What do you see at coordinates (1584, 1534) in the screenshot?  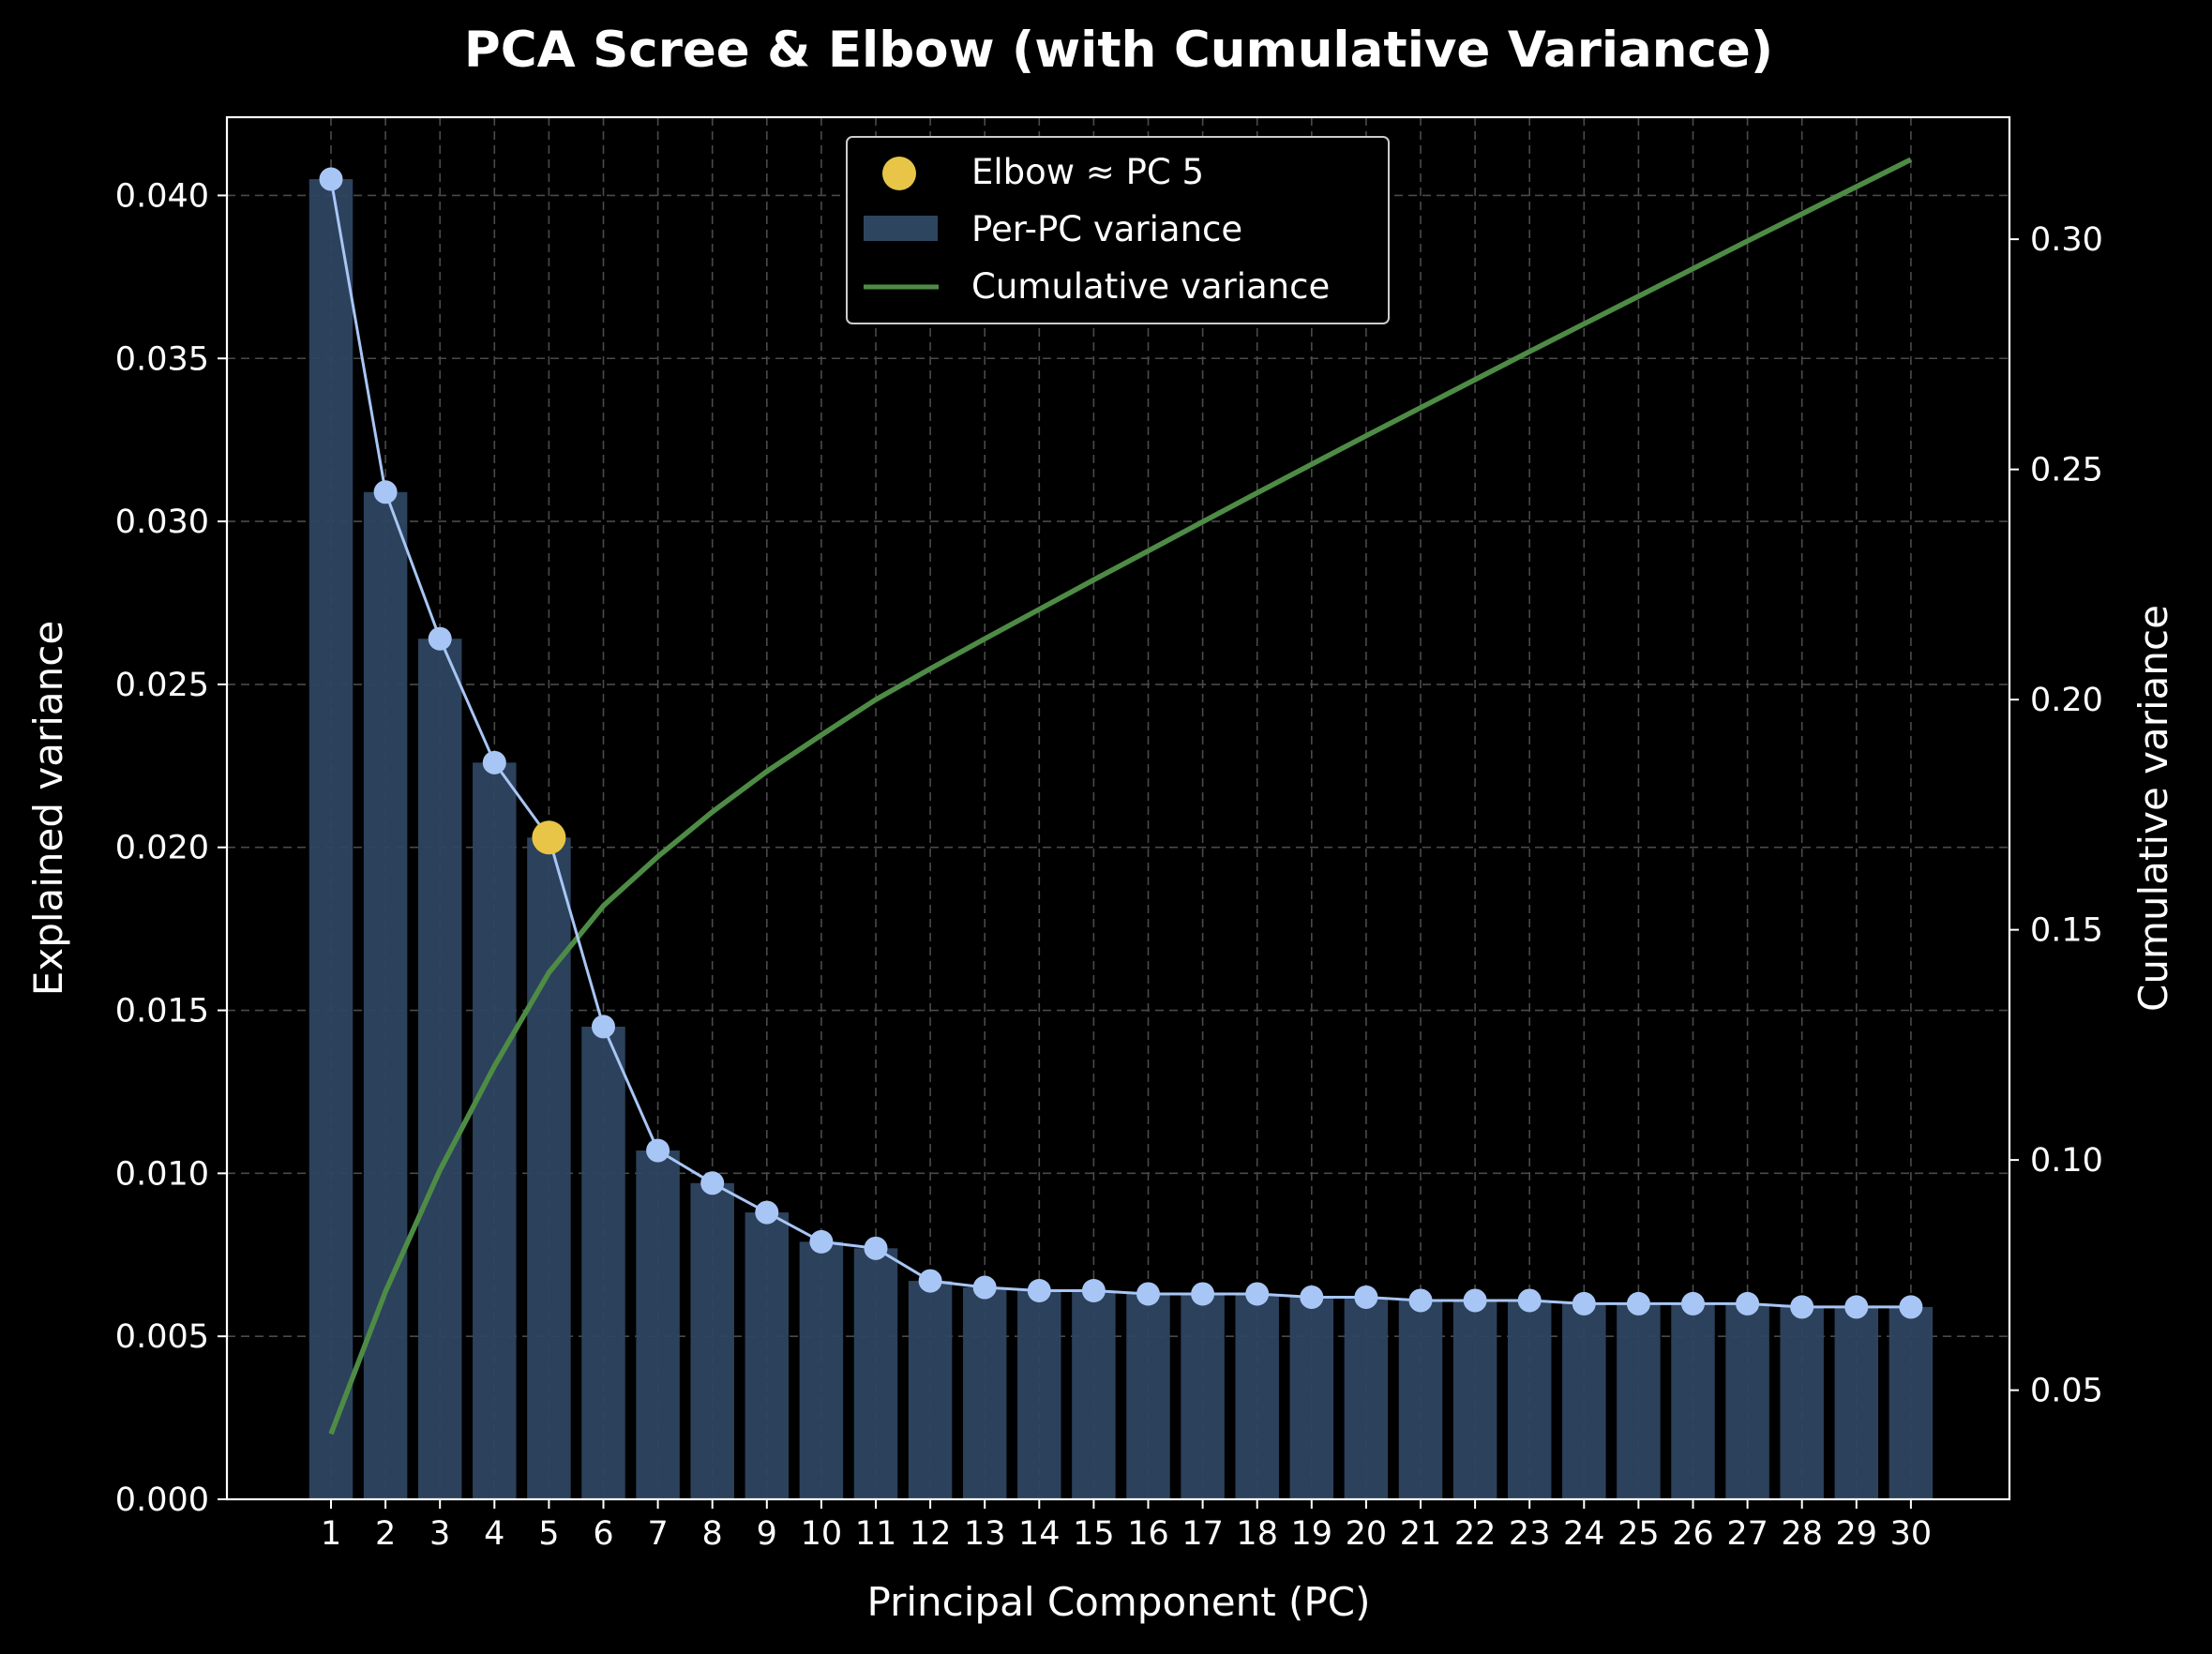 I see `x-tick-label: 24` at bounding box center [1584, 1534].